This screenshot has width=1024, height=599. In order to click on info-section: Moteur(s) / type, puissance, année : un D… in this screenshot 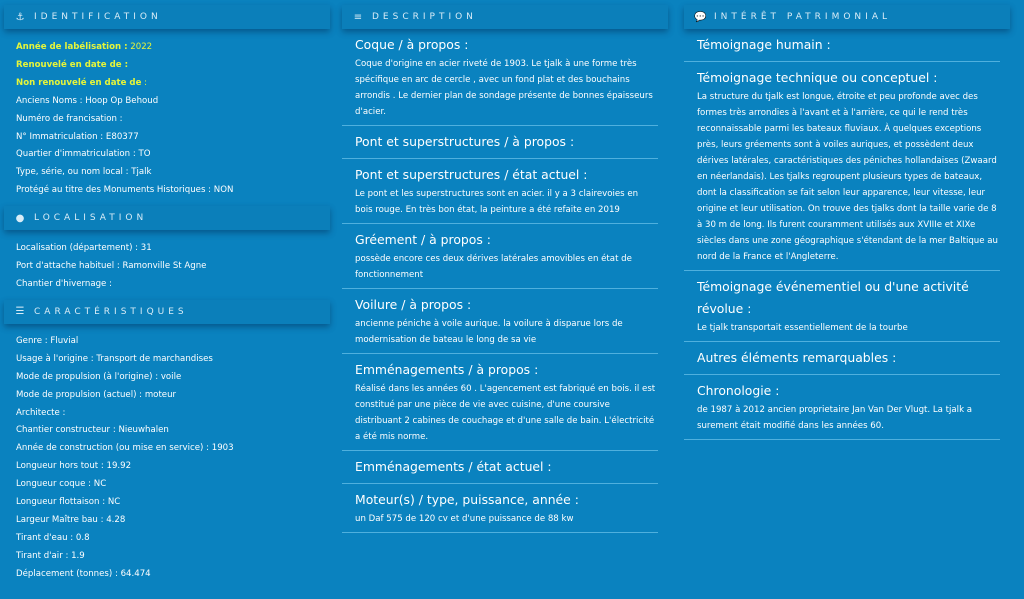, I will do `click(500, 508)`.